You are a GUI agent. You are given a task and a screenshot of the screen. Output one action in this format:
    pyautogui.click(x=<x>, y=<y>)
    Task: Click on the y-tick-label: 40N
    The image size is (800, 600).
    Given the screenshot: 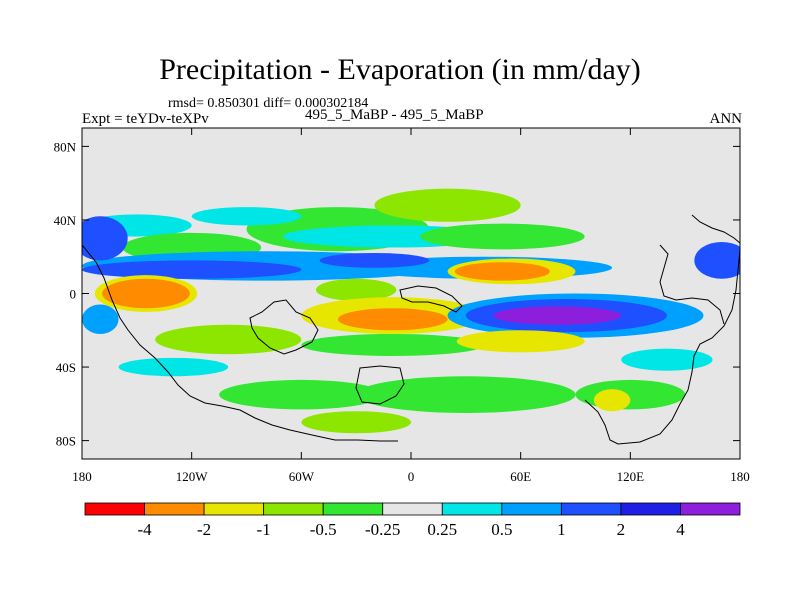 What is the action you would take?
    pyautogui.click(x=65, y=220)
    